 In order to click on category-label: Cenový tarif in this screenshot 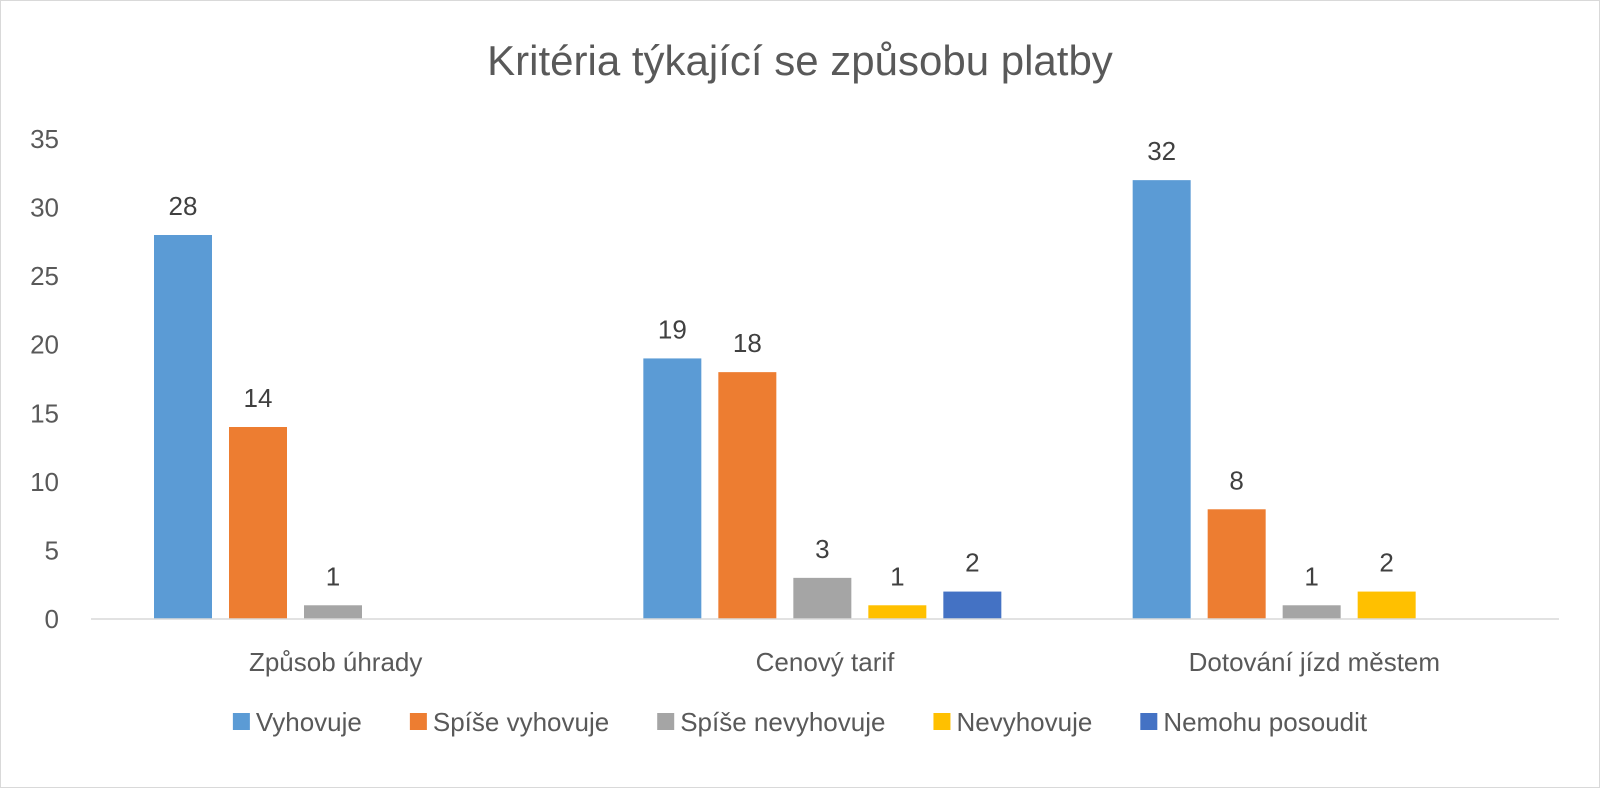, I will do `click(825, 662)`.